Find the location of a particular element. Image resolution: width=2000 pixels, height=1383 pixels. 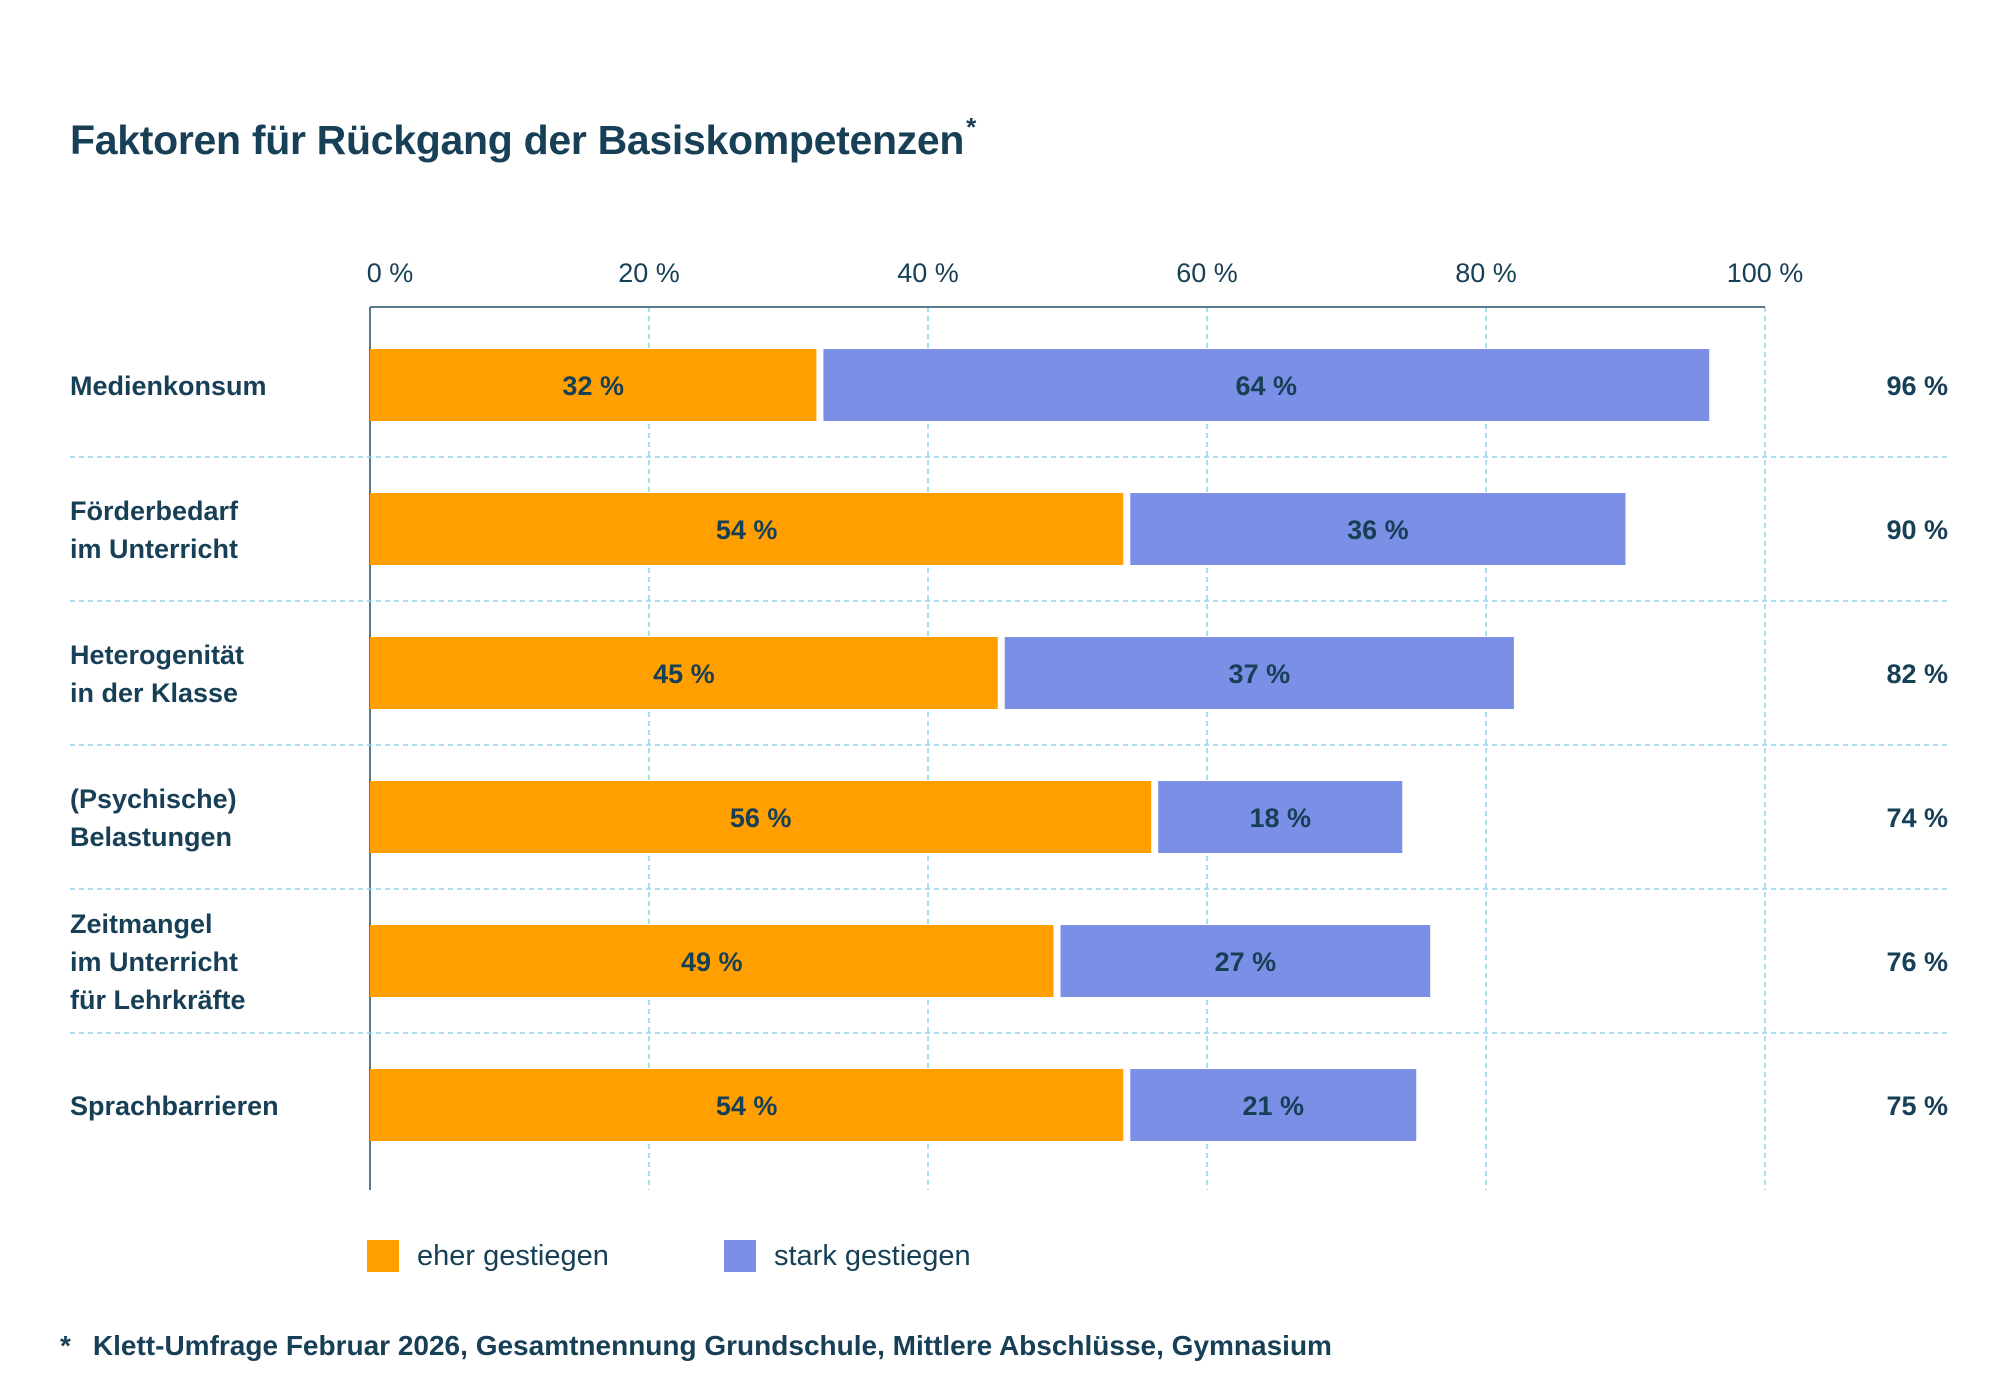

legend-swatch-stark-gestiegen is located at coordinates (740, 1256).